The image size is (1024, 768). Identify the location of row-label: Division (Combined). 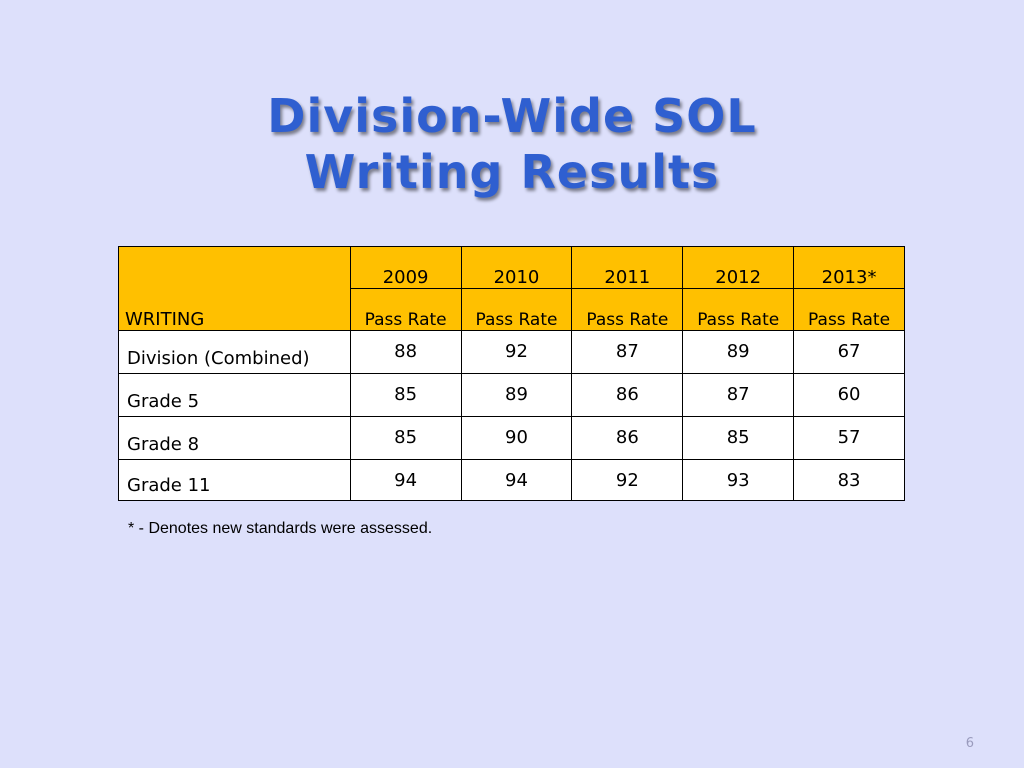
(234, 352).